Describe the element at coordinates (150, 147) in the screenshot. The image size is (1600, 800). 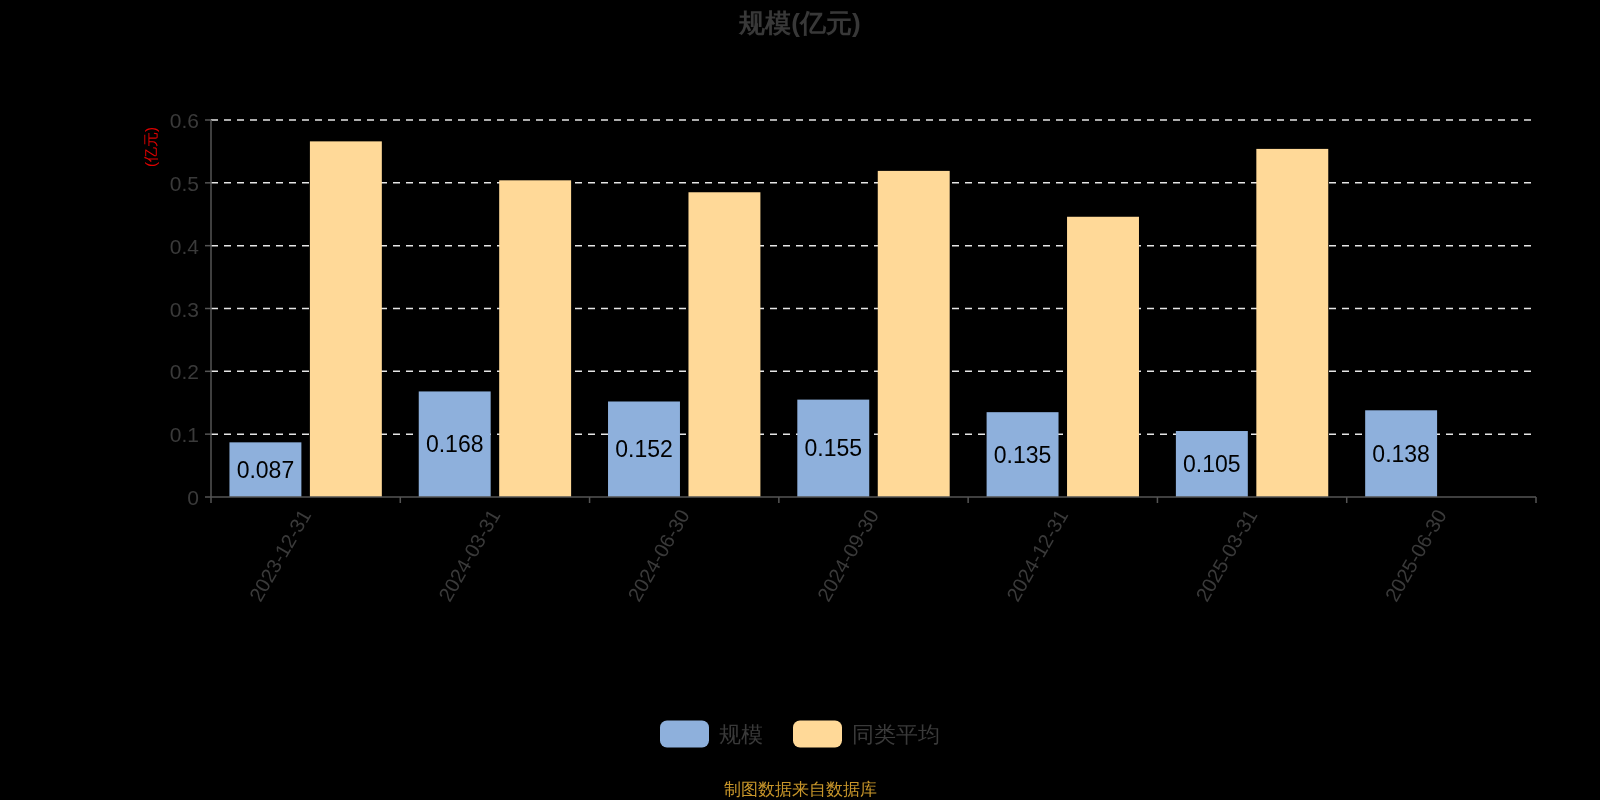
I see `ylabel: (亿元)` at that location.